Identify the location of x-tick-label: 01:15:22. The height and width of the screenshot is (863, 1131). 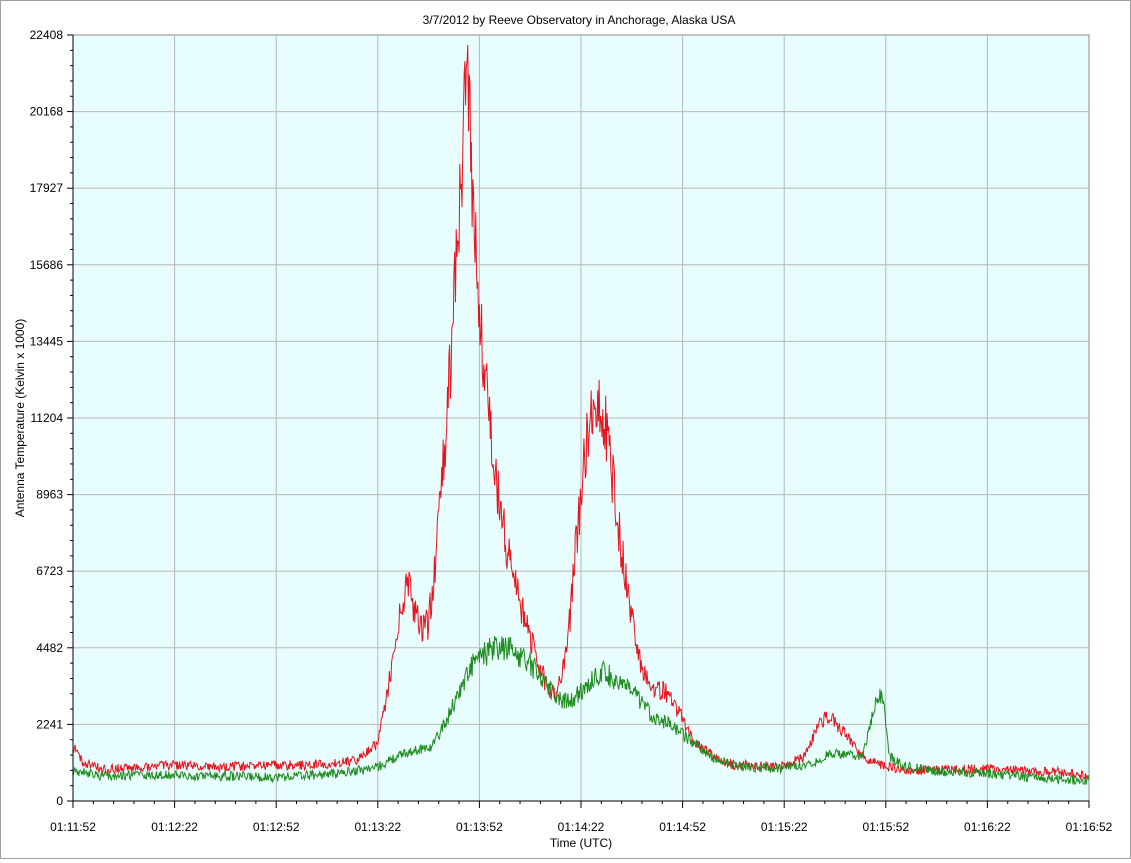
(784, 827).